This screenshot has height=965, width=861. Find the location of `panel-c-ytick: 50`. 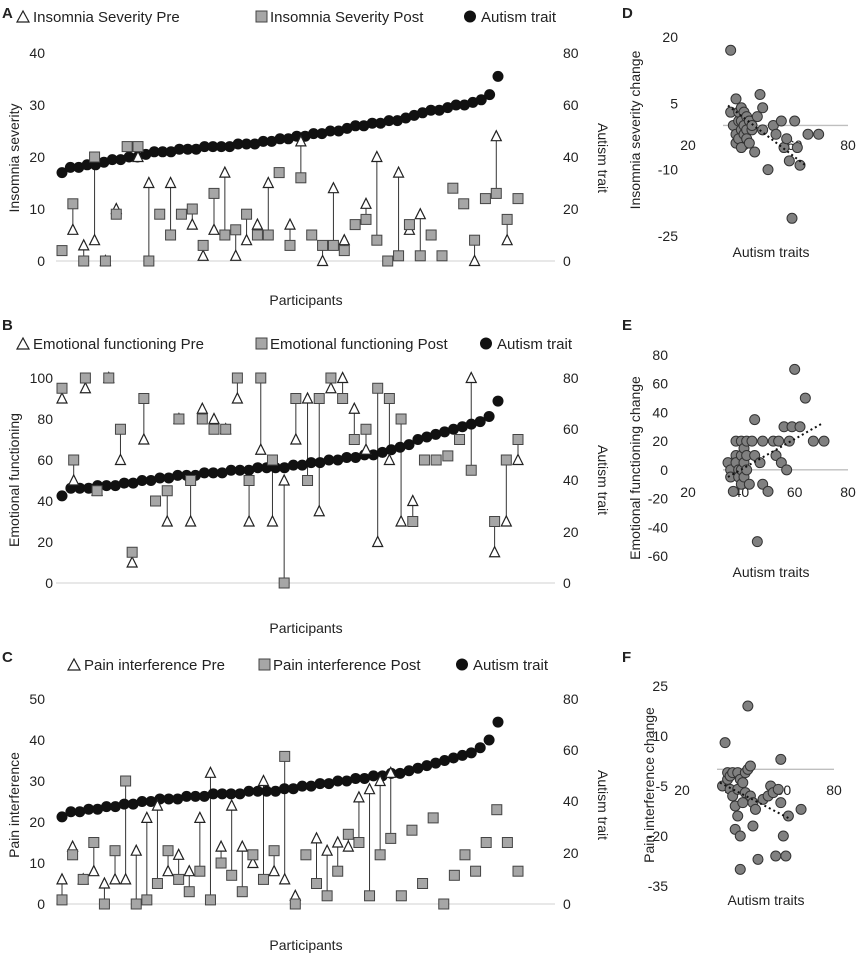

panel-c-ytick: 50 is located at coordinates (37, 699).